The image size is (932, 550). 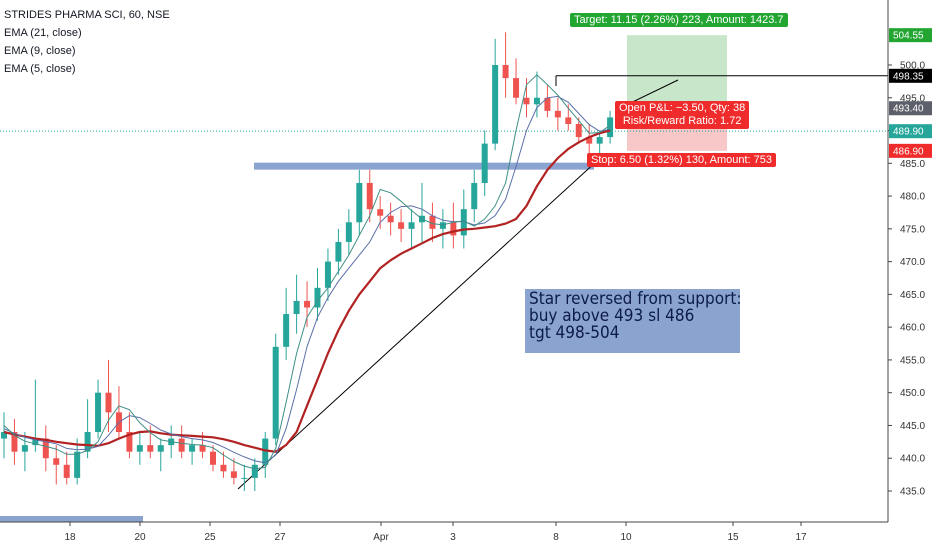 I want to click on y-tick-label: 460.0, so click(x=912, y=328).